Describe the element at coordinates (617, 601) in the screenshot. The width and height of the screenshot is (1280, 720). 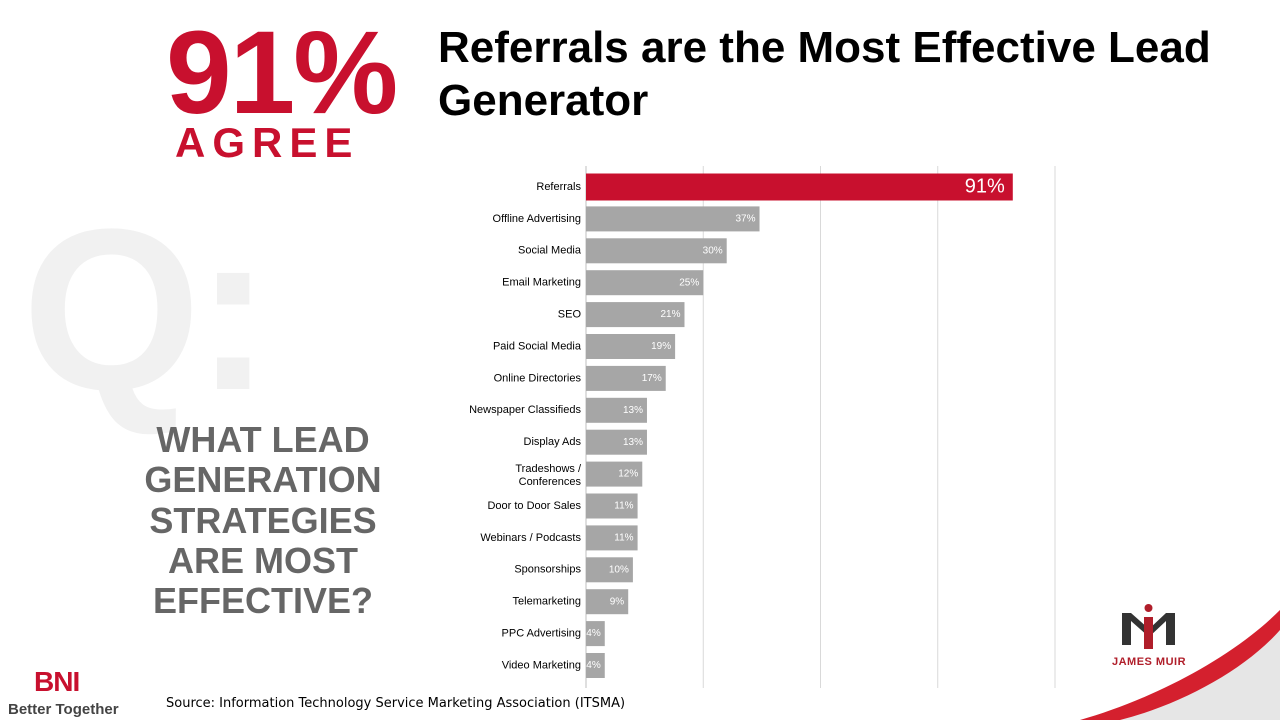
I see `value-label: 9%` at that location.